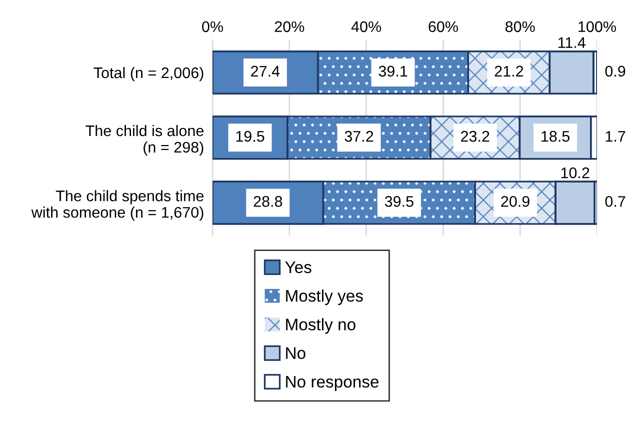  Describe the element at coordinates (615, 201) in the screenshot. I see `data-label: 0.7` at that location.